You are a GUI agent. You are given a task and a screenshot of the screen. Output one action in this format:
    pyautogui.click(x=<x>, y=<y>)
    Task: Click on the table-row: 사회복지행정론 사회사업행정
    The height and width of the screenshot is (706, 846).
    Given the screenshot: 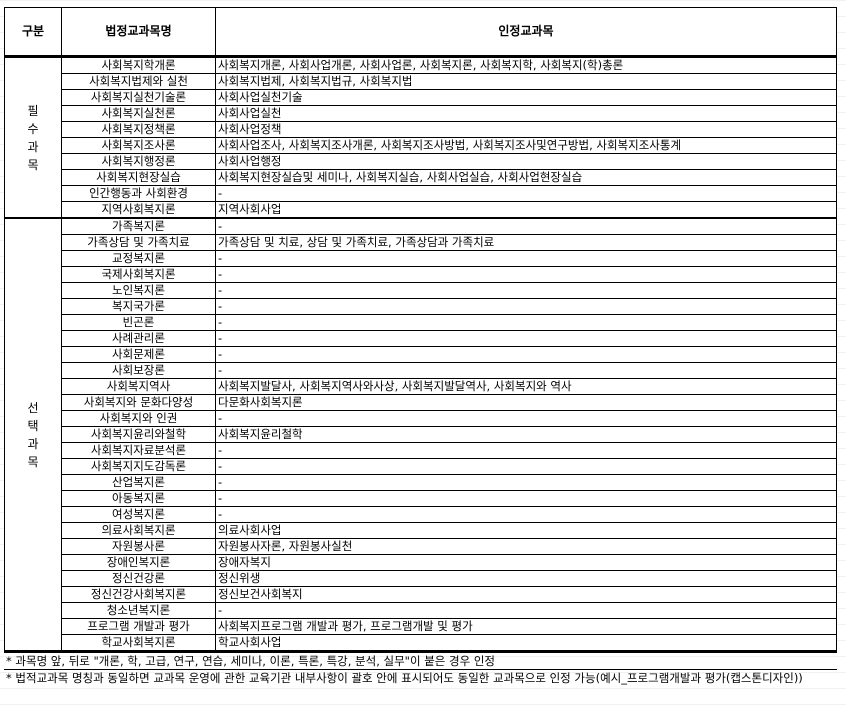 What is the action you would take?
    pyautogui.click(x=421, y=161)
    